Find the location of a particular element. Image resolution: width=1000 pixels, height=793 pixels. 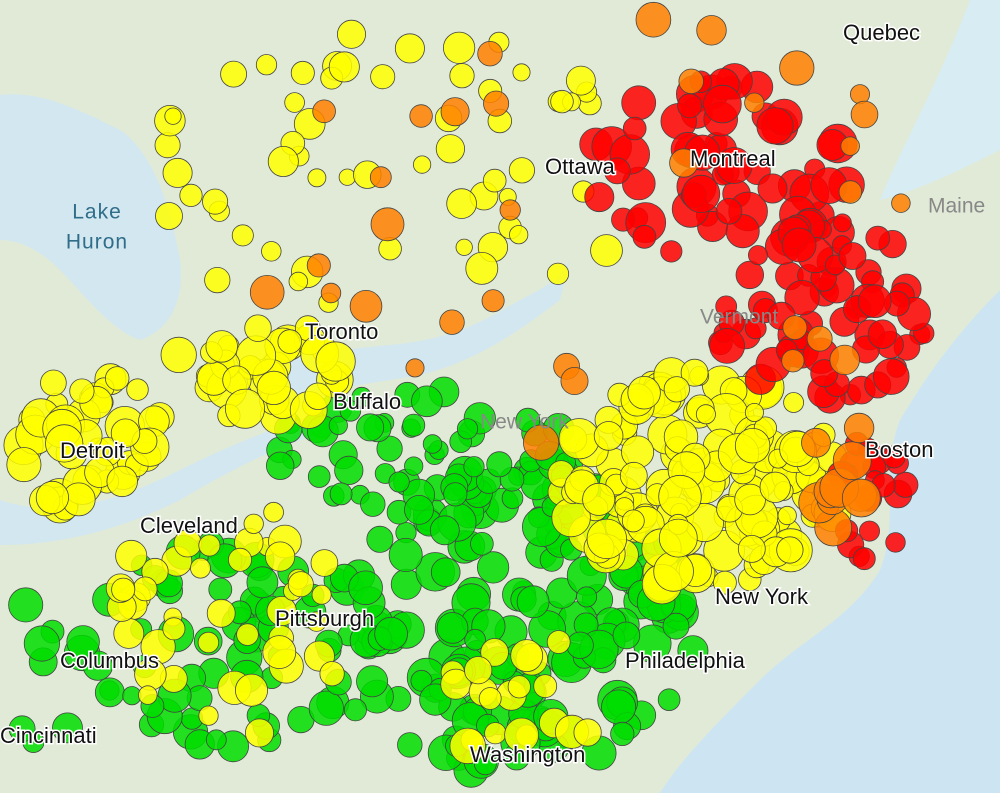

place-label: Pittsburgh is located at coordinates (324, 618).